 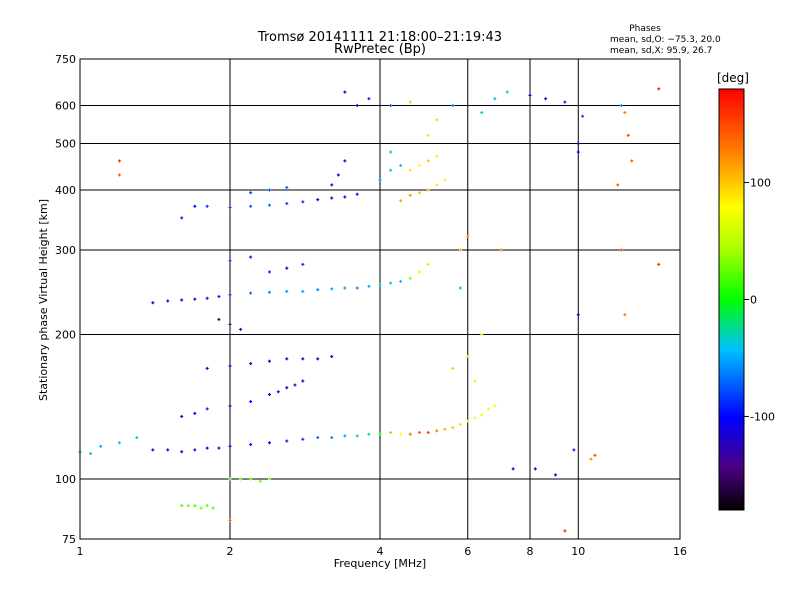 I want to click on x-tick-label: 4, so click(x=380, y=551).